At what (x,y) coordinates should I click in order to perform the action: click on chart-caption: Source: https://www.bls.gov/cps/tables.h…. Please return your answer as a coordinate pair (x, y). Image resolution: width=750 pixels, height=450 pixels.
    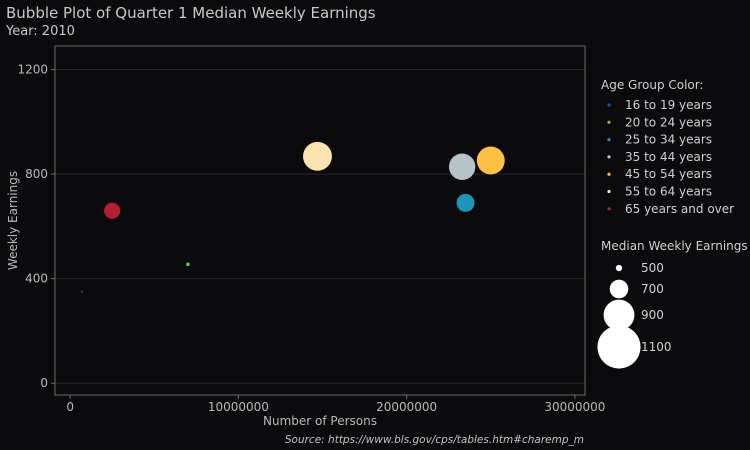
    Looking at the image, I should click on (434, 440).